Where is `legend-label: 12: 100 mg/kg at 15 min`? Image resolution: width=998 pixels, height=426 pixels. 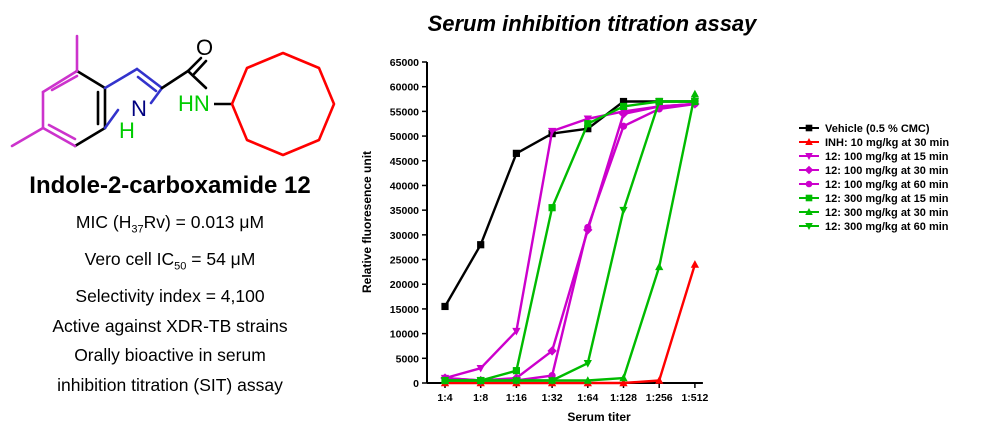 legend-label: 12: 100 mg/kg at 15 min is located at coordinates (887, 157).